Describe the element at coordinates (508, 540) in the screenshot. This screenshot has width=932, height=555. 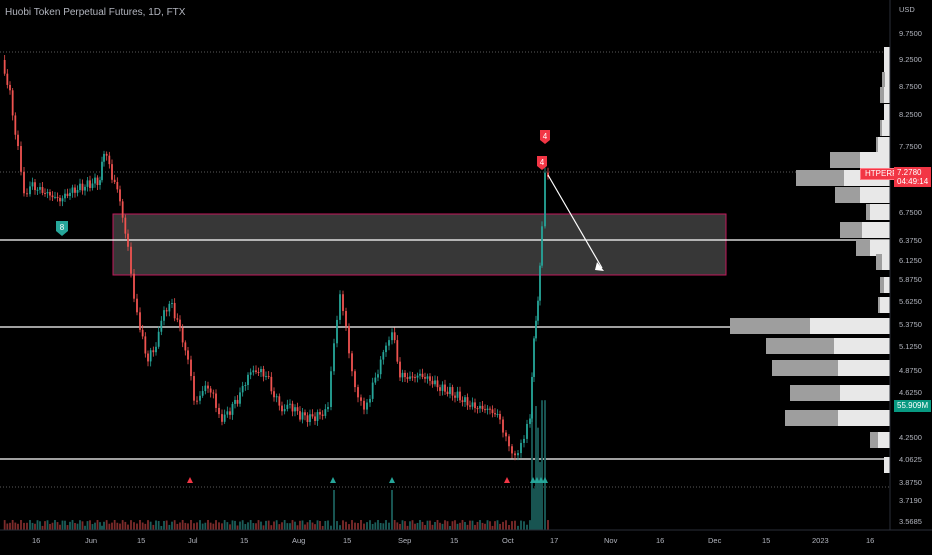
I see `time-tick-label: Oct` at that location.